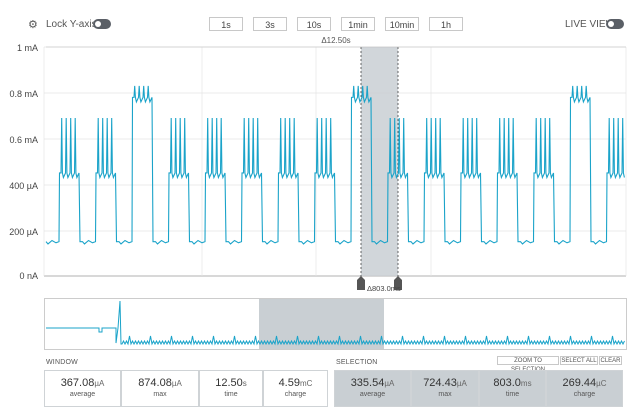 This screenshot has height=413, width=640. What do you see at coordinates (610, 360) in the screenshot?
I see `clear-button: CLEAR` at bounding box center [610, 360].